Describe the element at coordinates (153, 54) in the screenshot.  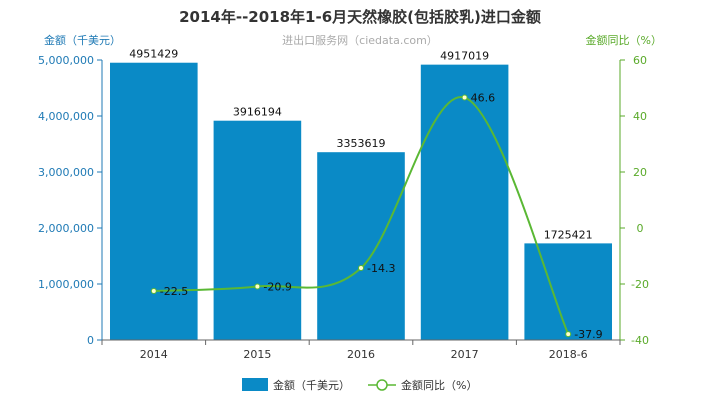
I see `bar-value-label: 4951429` at that location.